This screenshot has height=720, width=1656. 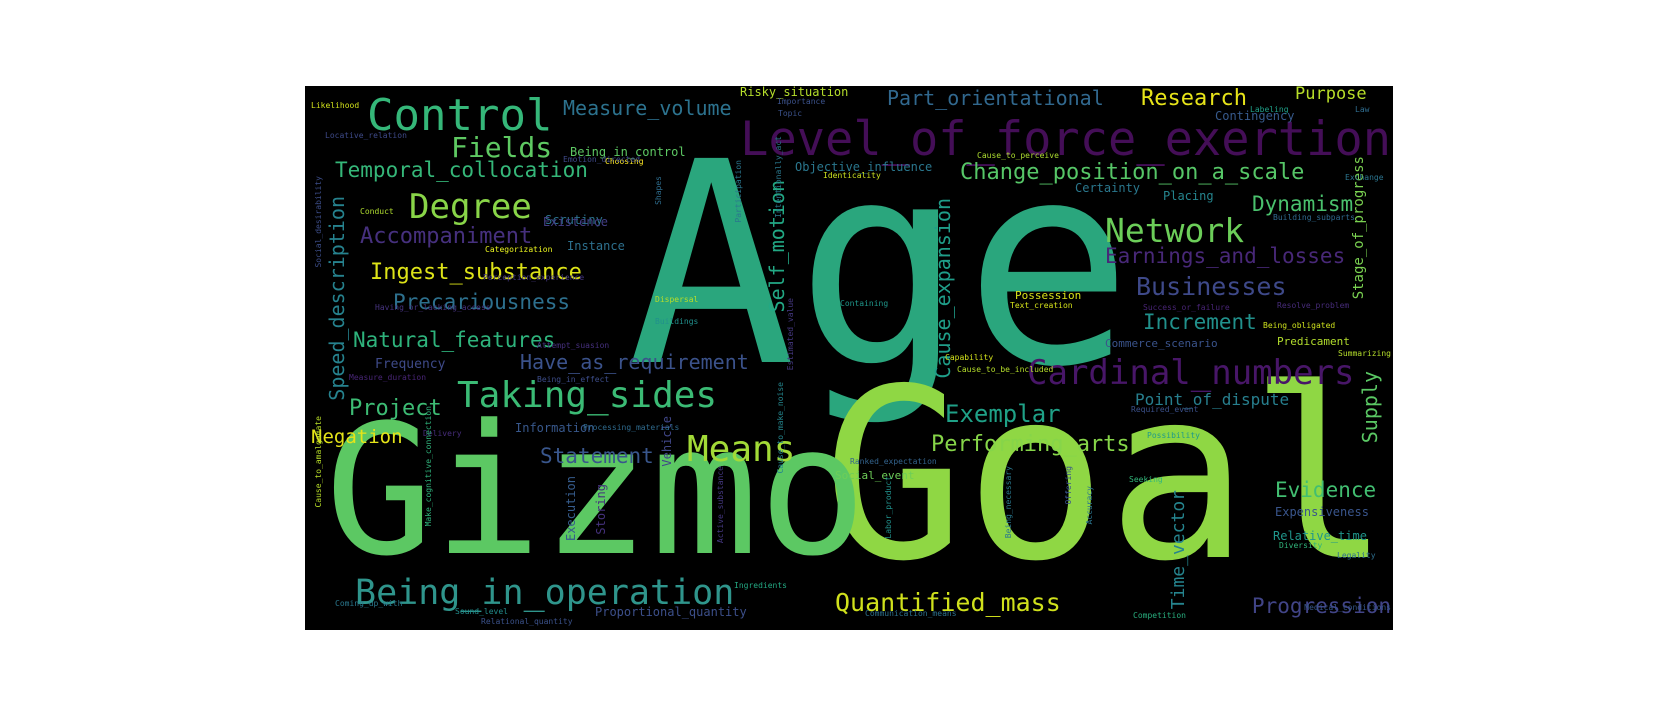 What do you see at coordinates (1030, 444) in the screenshot?
I see `word-performing-arts: Performing_arts` at bounding box center [1030, 444].